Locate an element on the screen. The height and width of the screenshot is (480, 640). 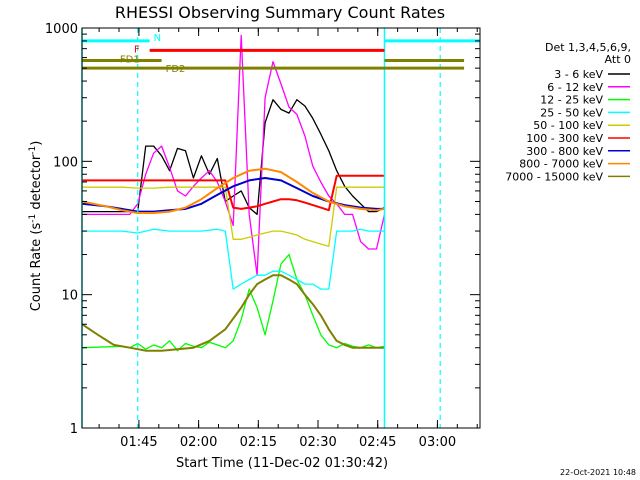
legend-label-6: 300 - 800 keV is located at coordinates (564, 151).